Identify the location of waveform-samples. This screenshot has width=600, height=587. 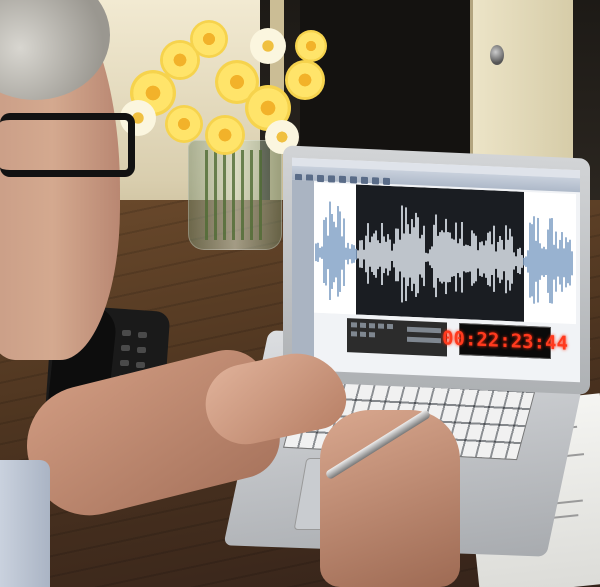
(444, 252).